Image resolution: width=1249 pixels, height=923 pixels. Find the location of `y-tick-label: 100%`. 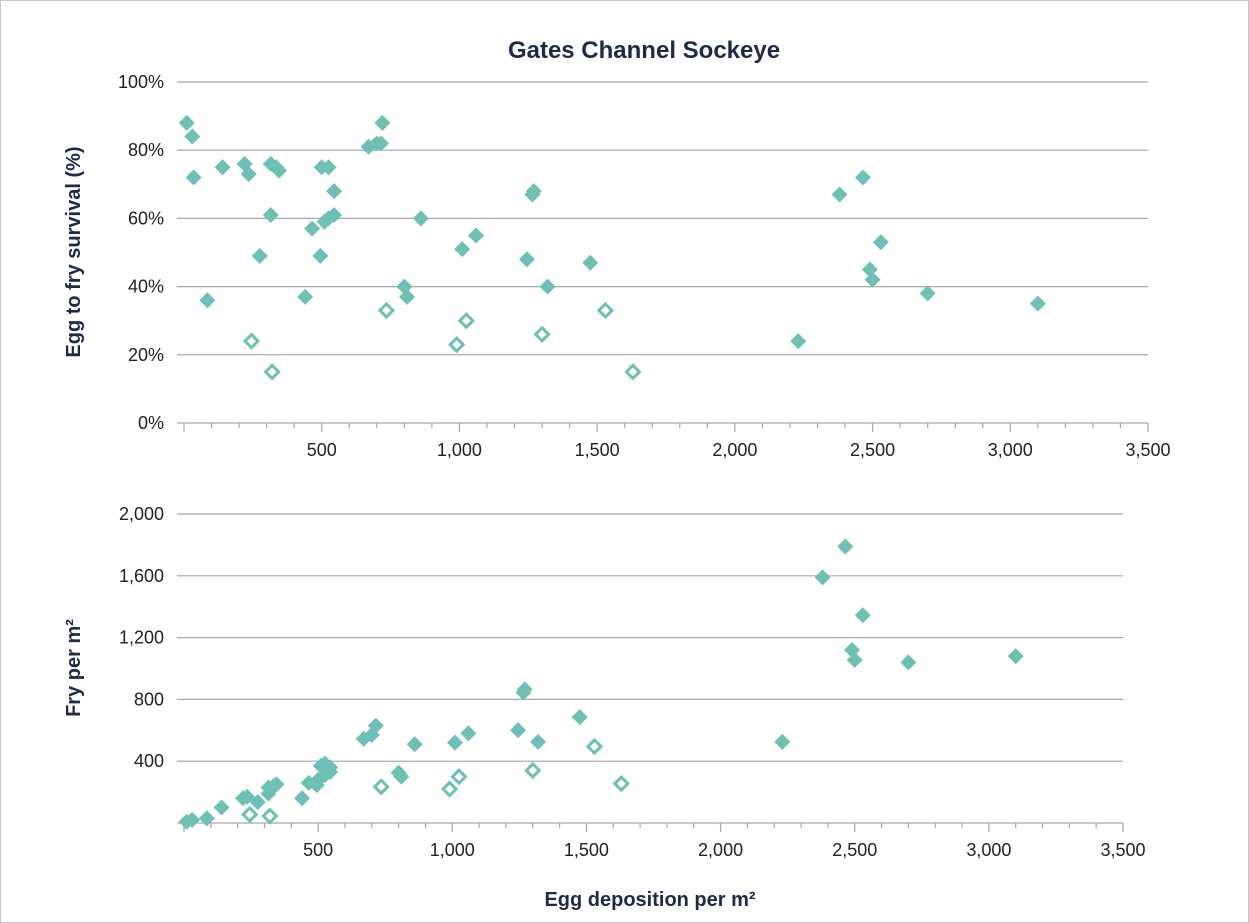

y-tick-label: 100% is located at coordinates (141, 82).